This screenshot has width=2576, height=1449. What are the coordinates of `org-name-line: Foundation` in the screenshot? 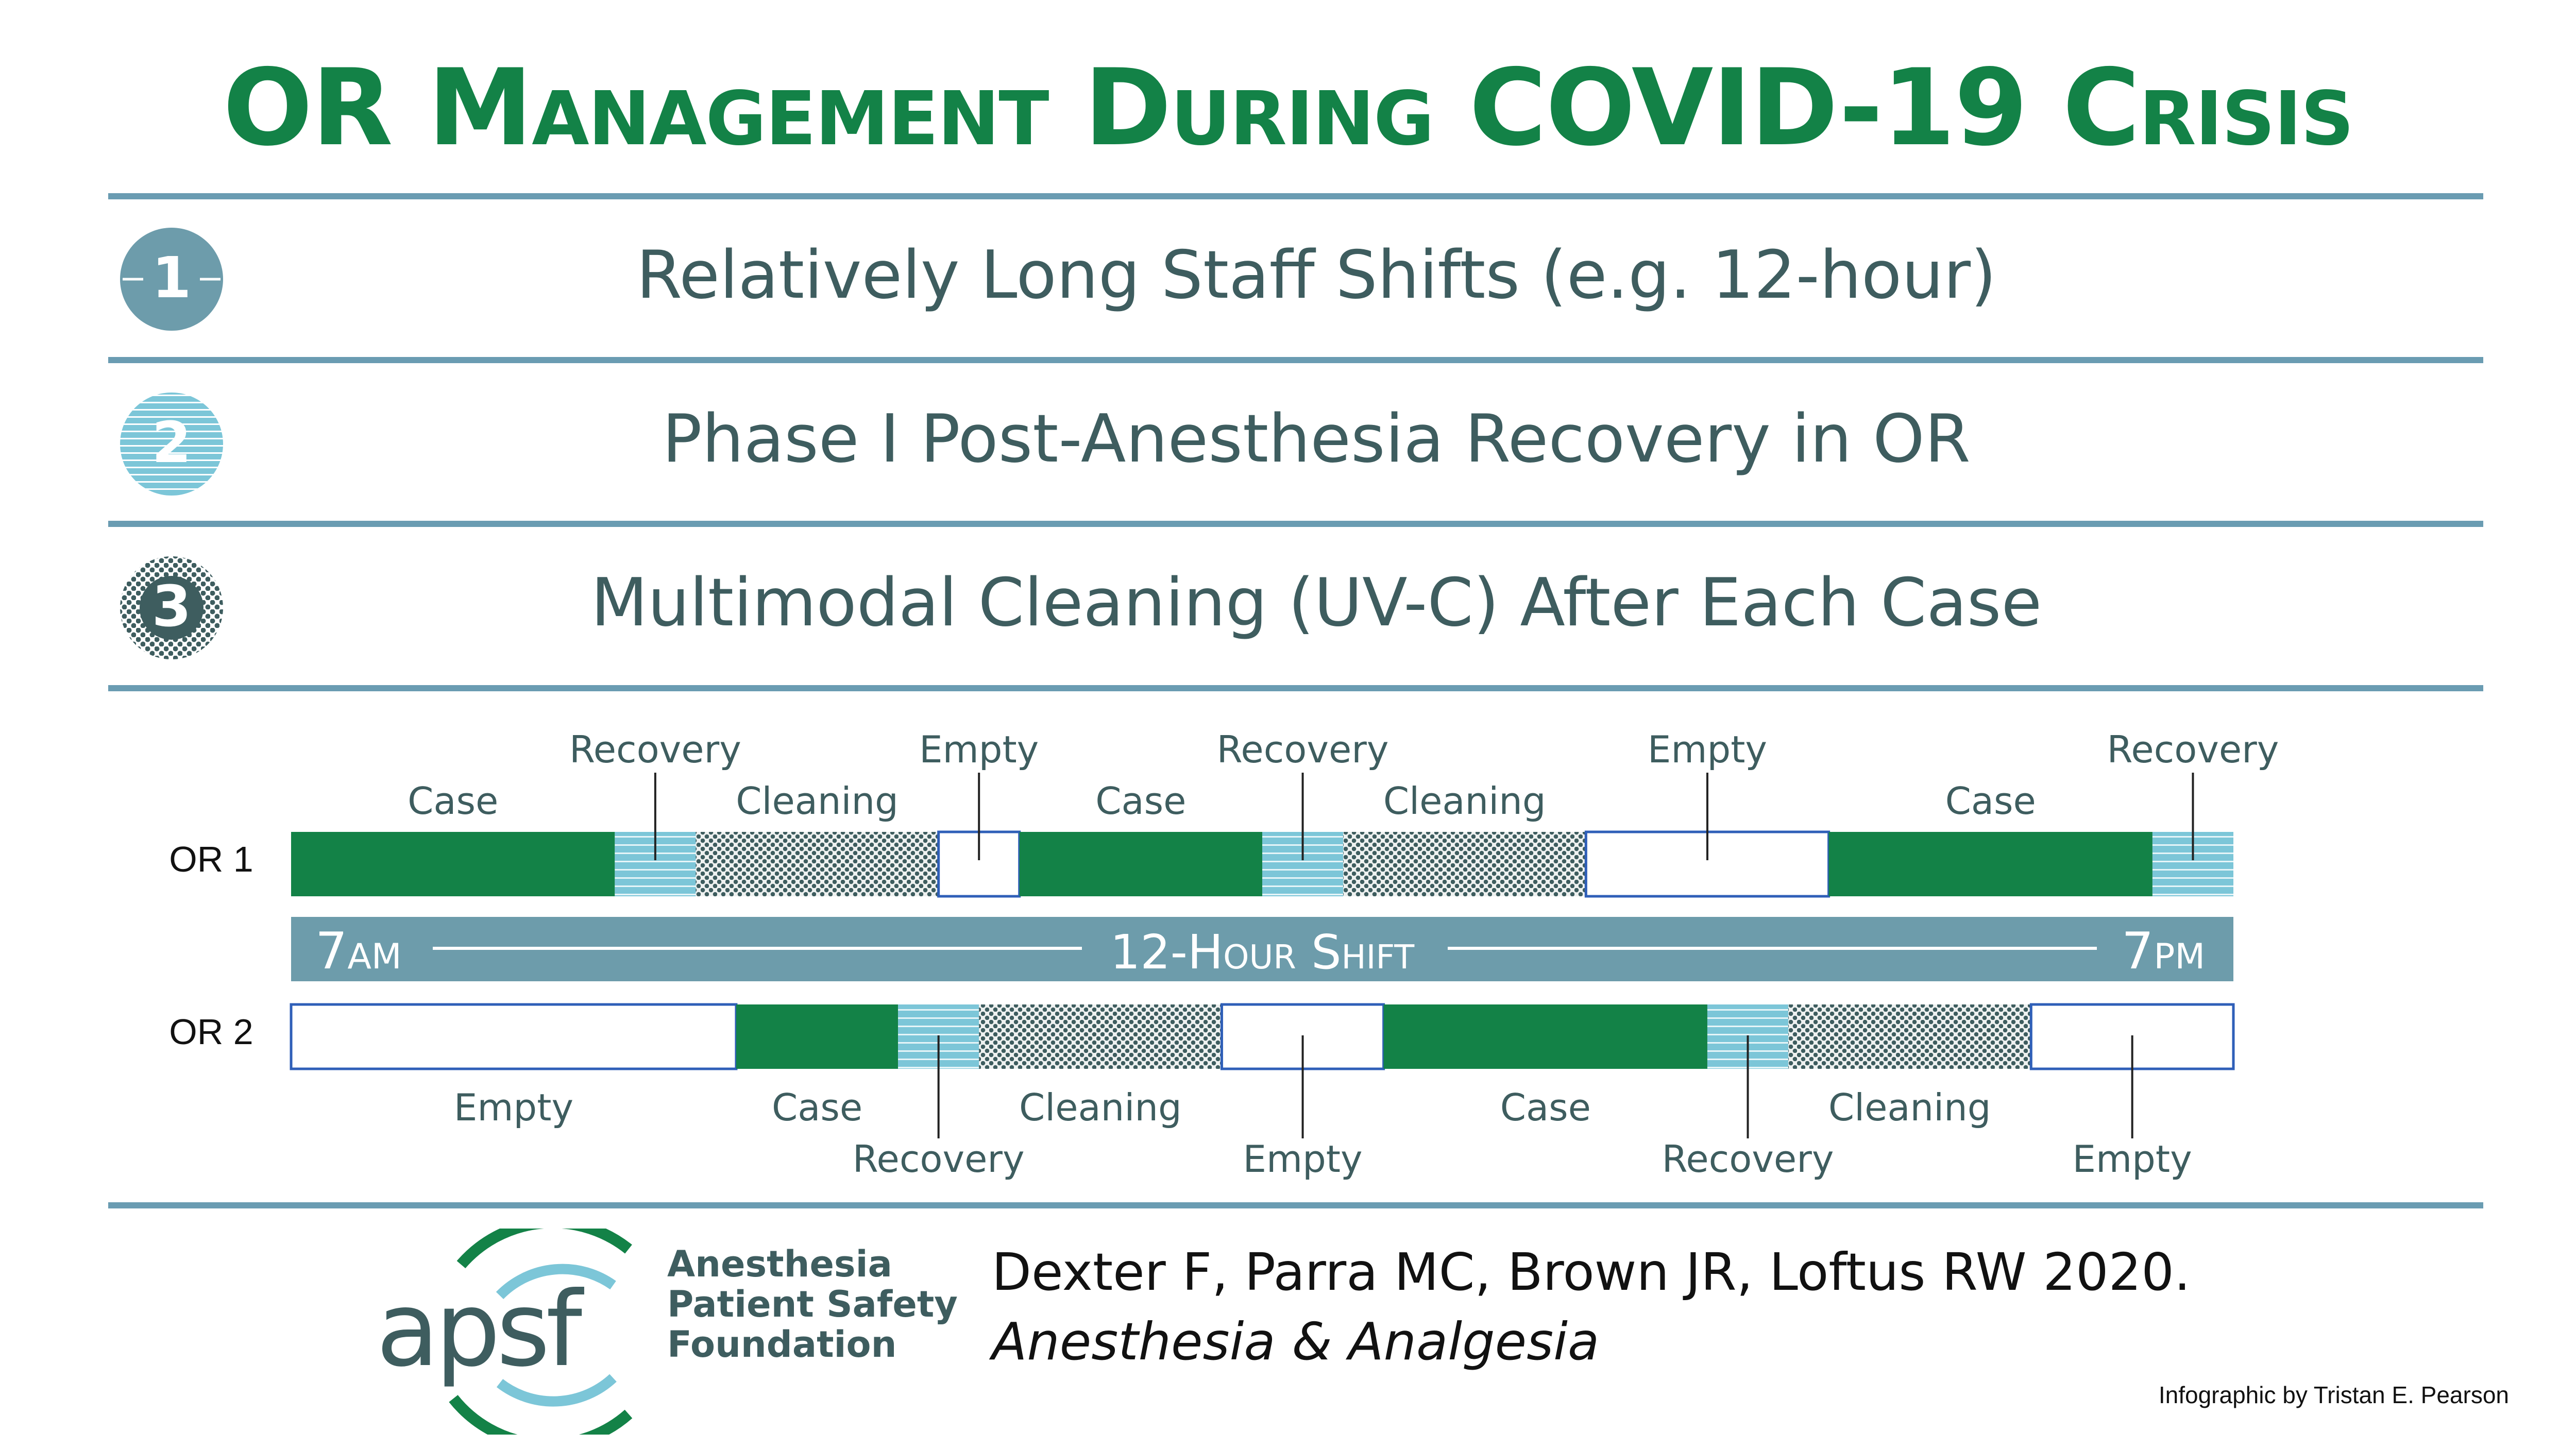 It's located at (782, 1345).